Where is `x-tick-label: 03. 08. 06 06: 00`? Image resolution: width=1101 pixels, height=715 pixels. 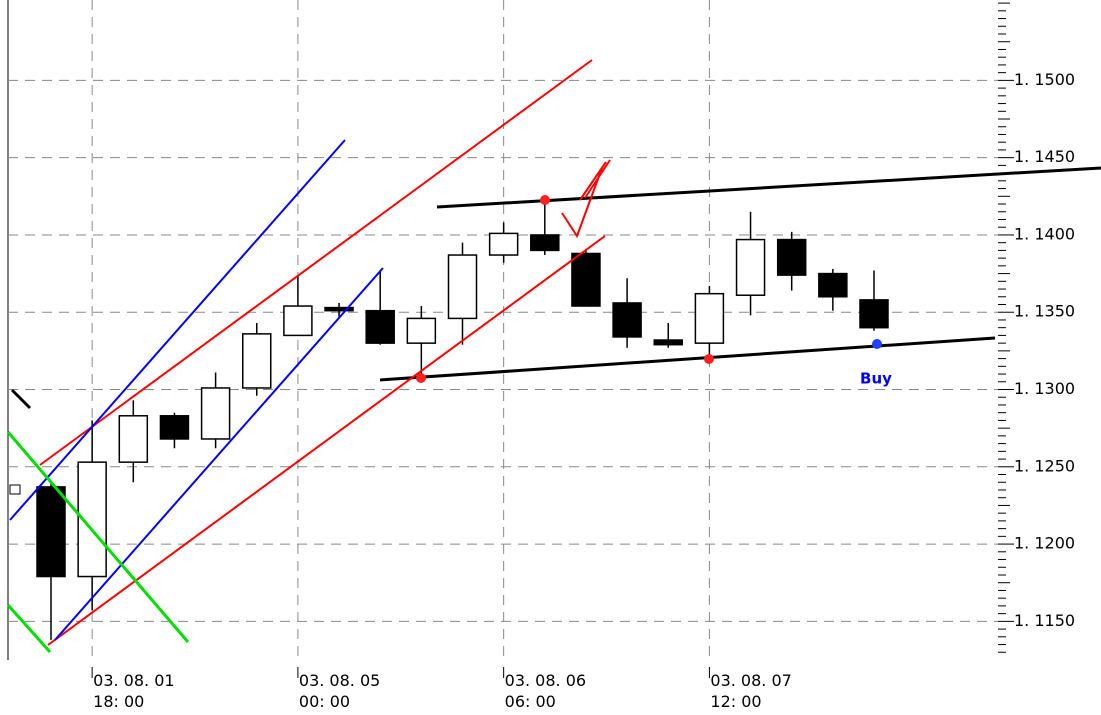 x-tick-label: 03. 08. 06 06: 00 is located at coordinates (545, 691).